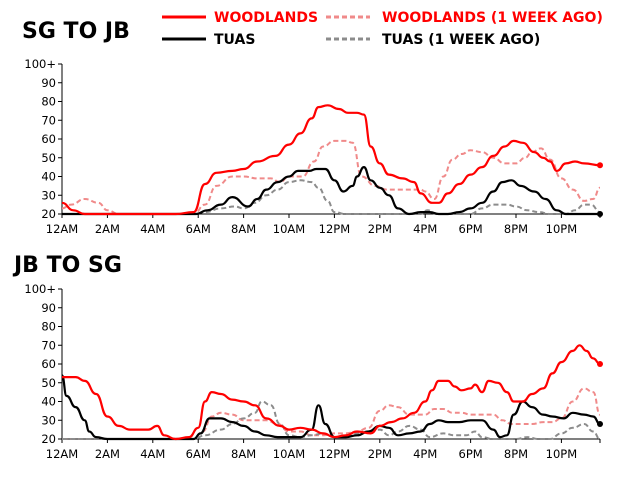 This screenshot has height=480, width=640. What do you see at coordinates (492, 18) in the screenshot?
I see `legend-label: WOODLANDS (1 WEEK AGO)` at bounding box center [492, 18].